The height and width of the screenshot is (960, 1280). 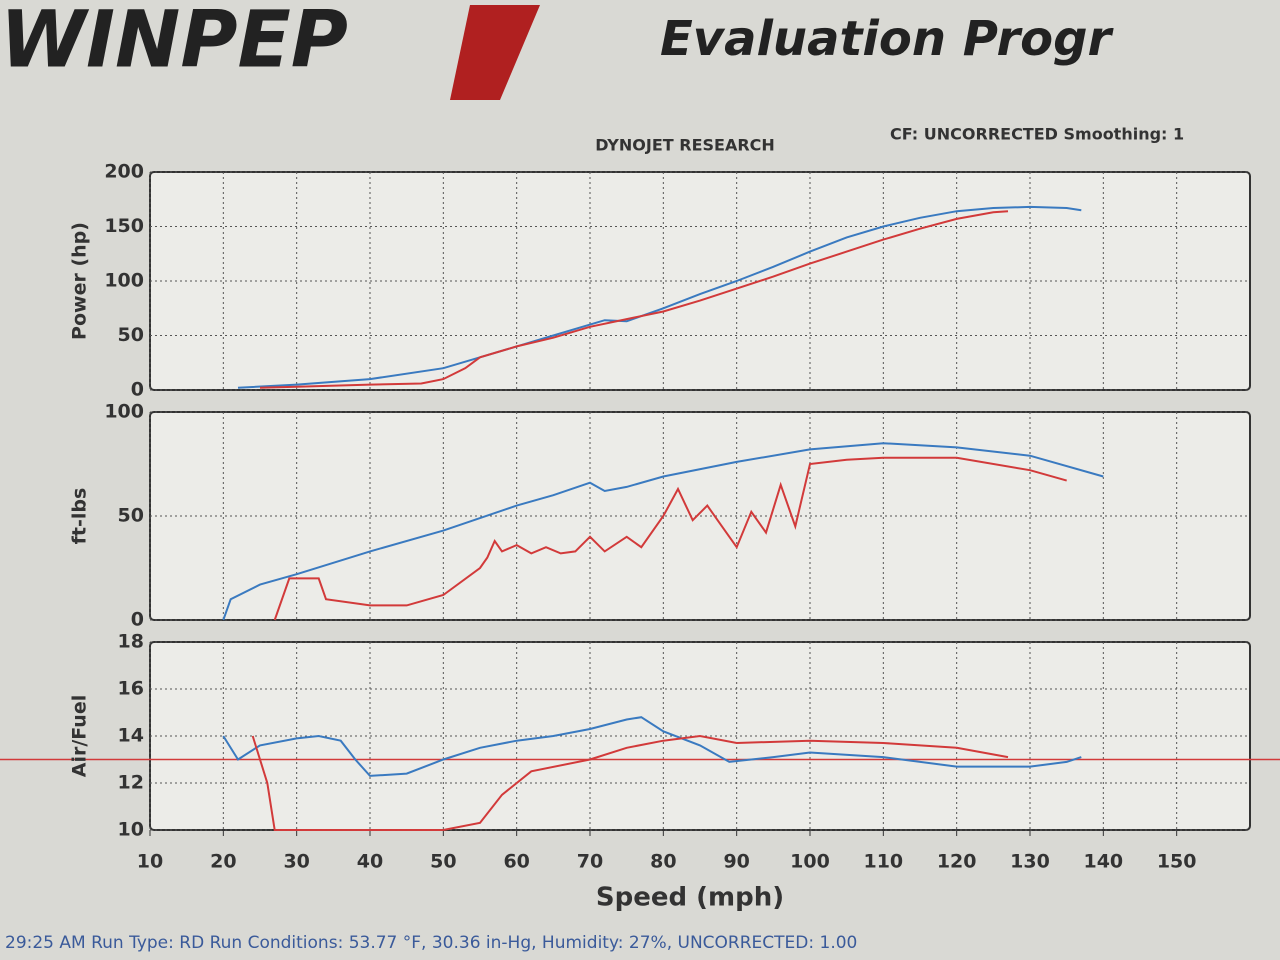 What do you see at coordinates (1103, 862) in the screenshot?
I see `x-tick-label: 140` at bounding box center [1103, 862].